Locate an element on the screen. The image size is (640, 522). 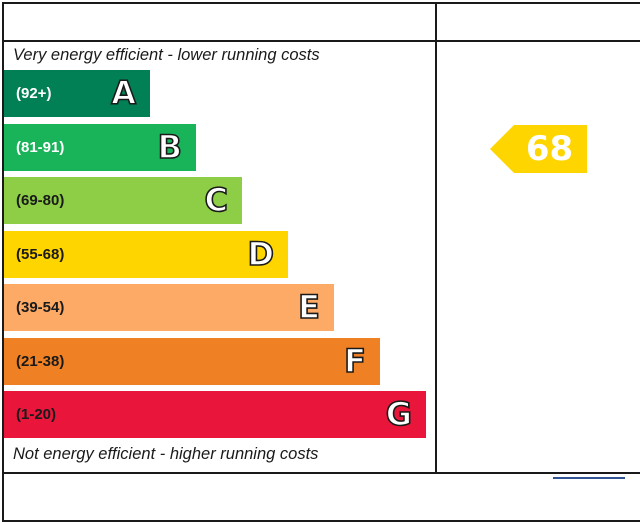
band-f: (21-38) F is located at coordinates (192, 361).